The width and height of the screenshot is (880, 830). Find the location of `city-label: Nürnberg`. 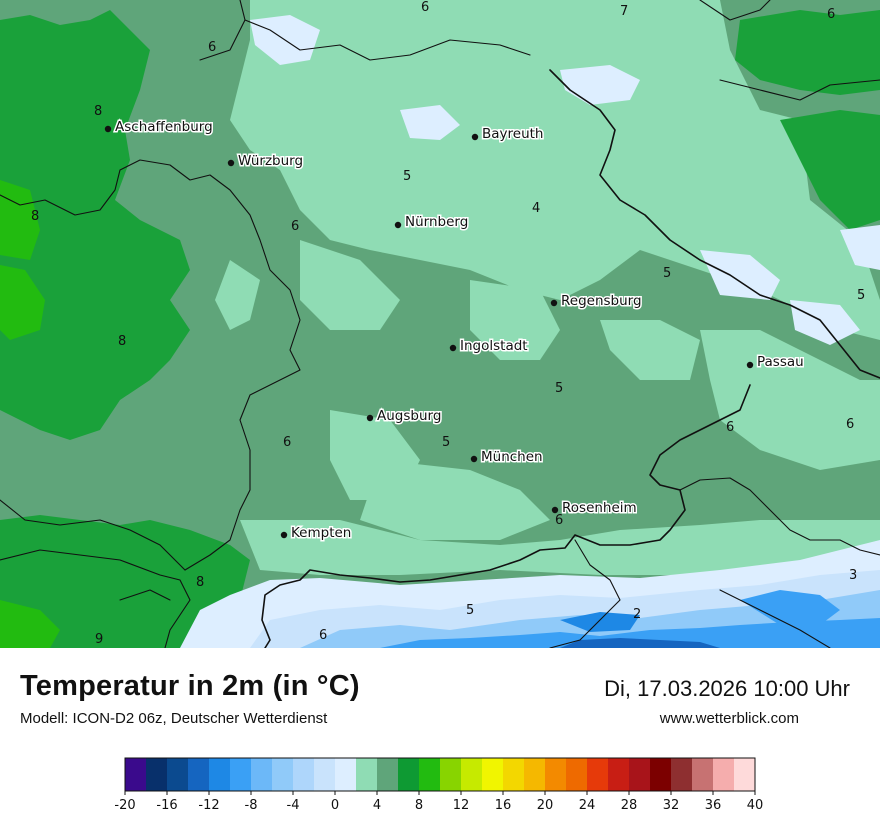

city-label: Nürnberg is located at coordinates (436, 222).